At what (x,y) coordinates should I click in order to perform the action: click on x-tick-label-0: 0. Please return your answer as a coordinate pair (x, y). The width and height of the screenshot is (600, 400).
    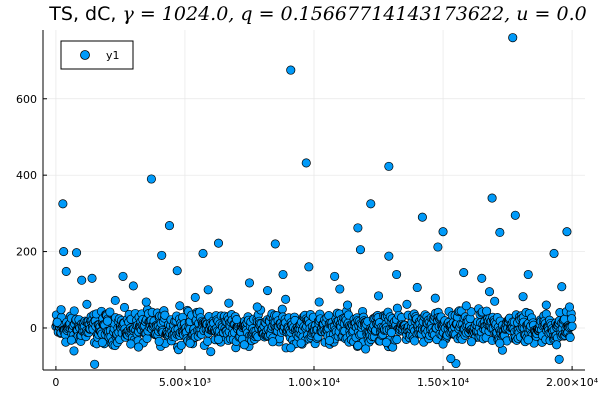
    Looking at the image, I should click on (55, 382).